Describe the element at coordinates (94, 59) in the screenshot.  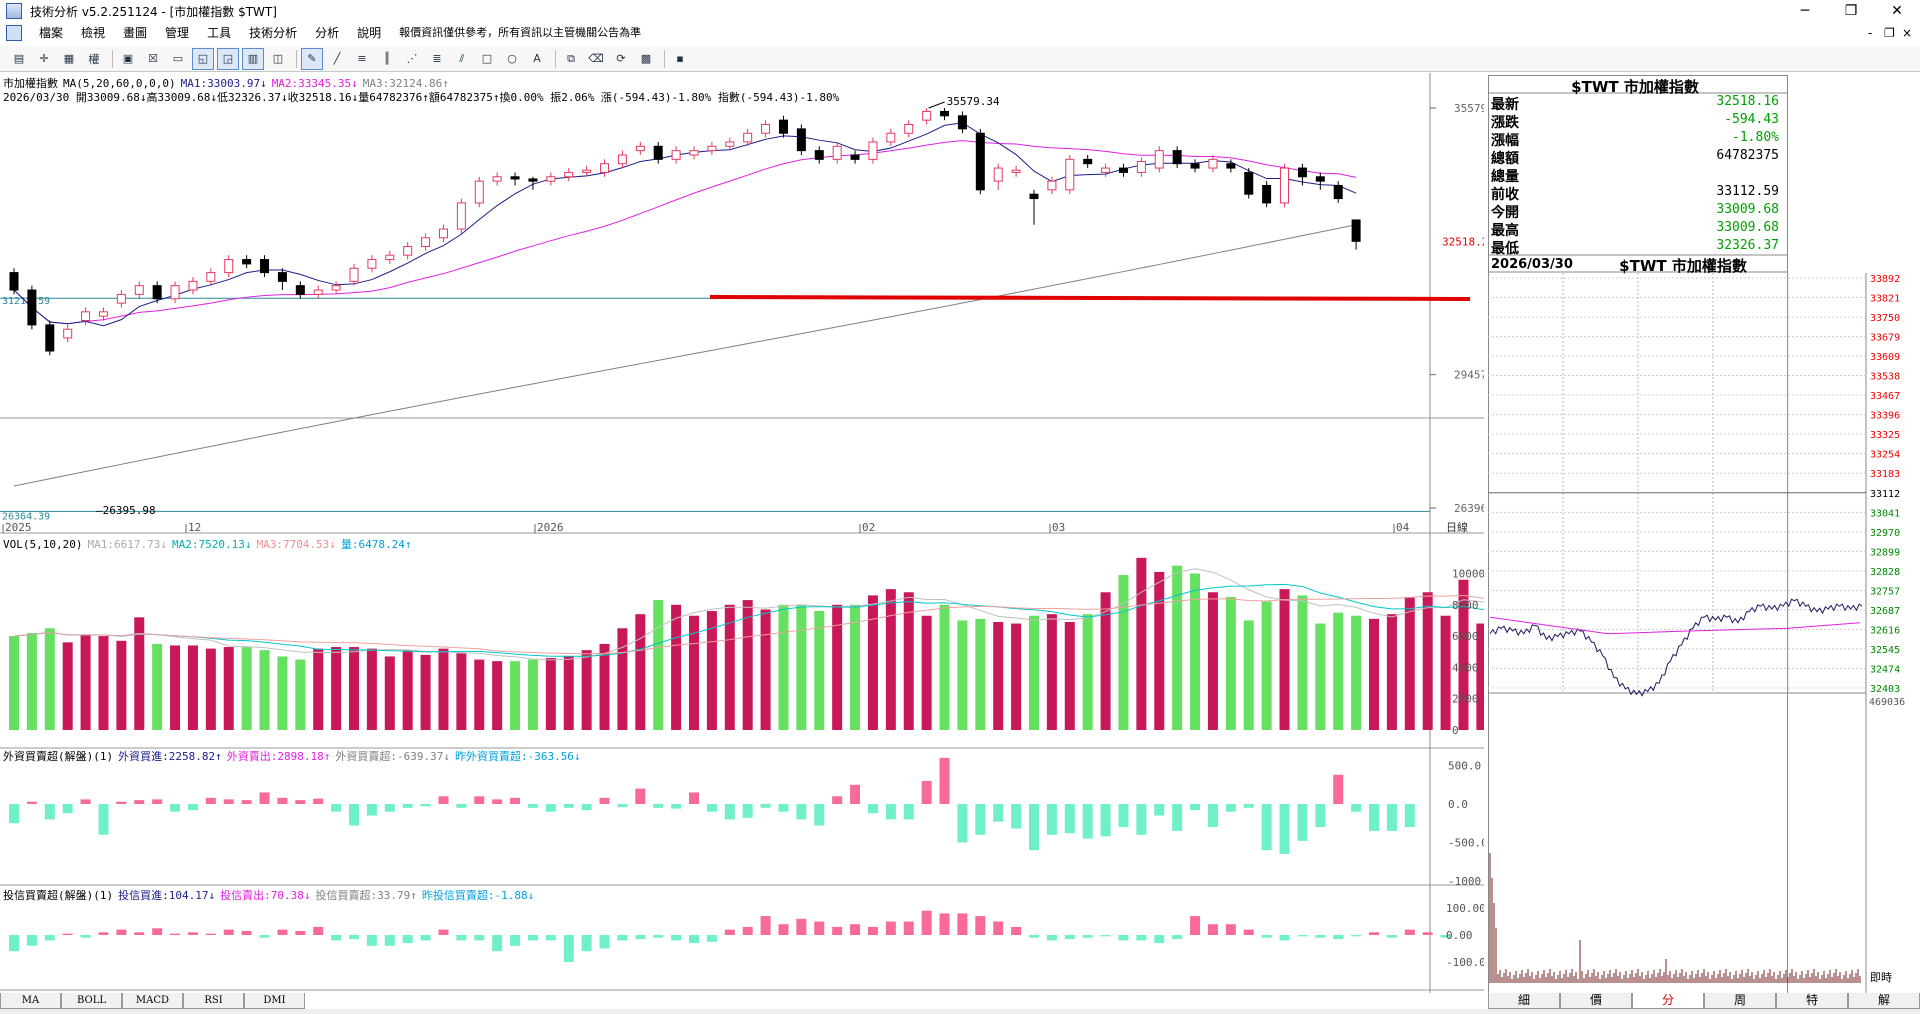
I see `weight-button: 權` at that location.